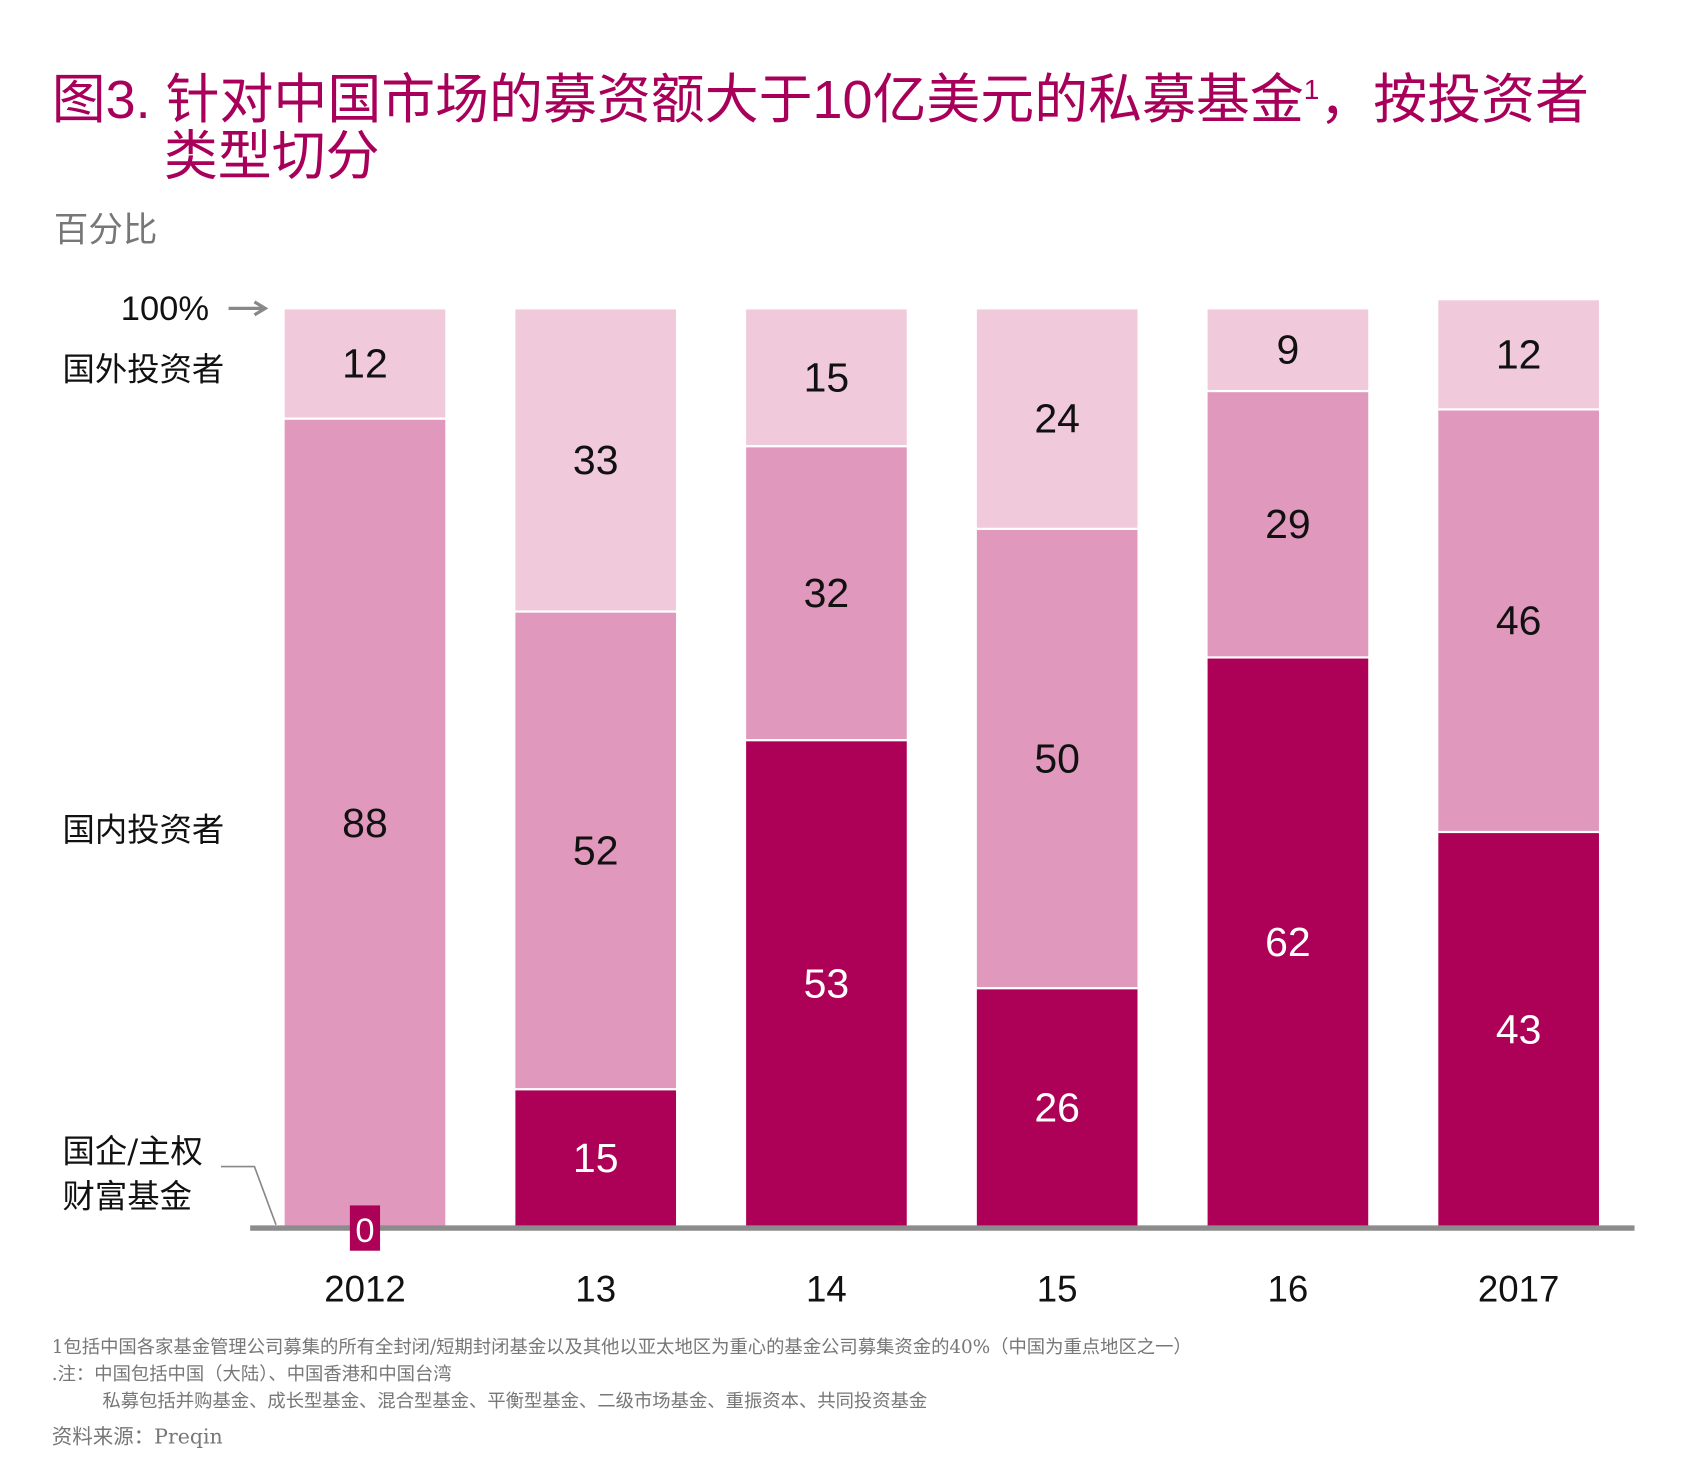 This screenshot has width=1682, height=1460. Describe the element at coordinates (143, 830) in the screenshot. I see `legend-domestic: 国内投资者` at that location.